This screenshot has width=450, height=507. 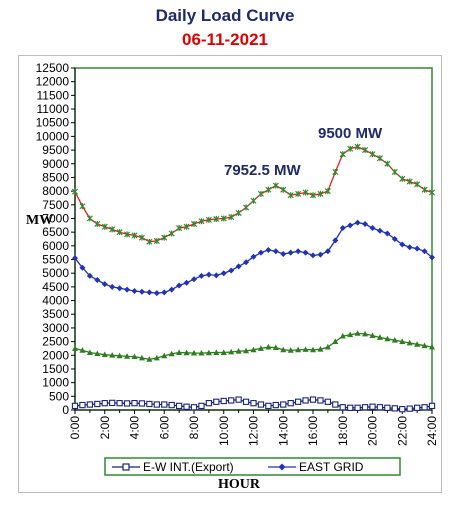 What do you see at coordinates (55, 287) in the screenshot?
I see `y-tick-label: 4500` at bounding box center [55, 287].